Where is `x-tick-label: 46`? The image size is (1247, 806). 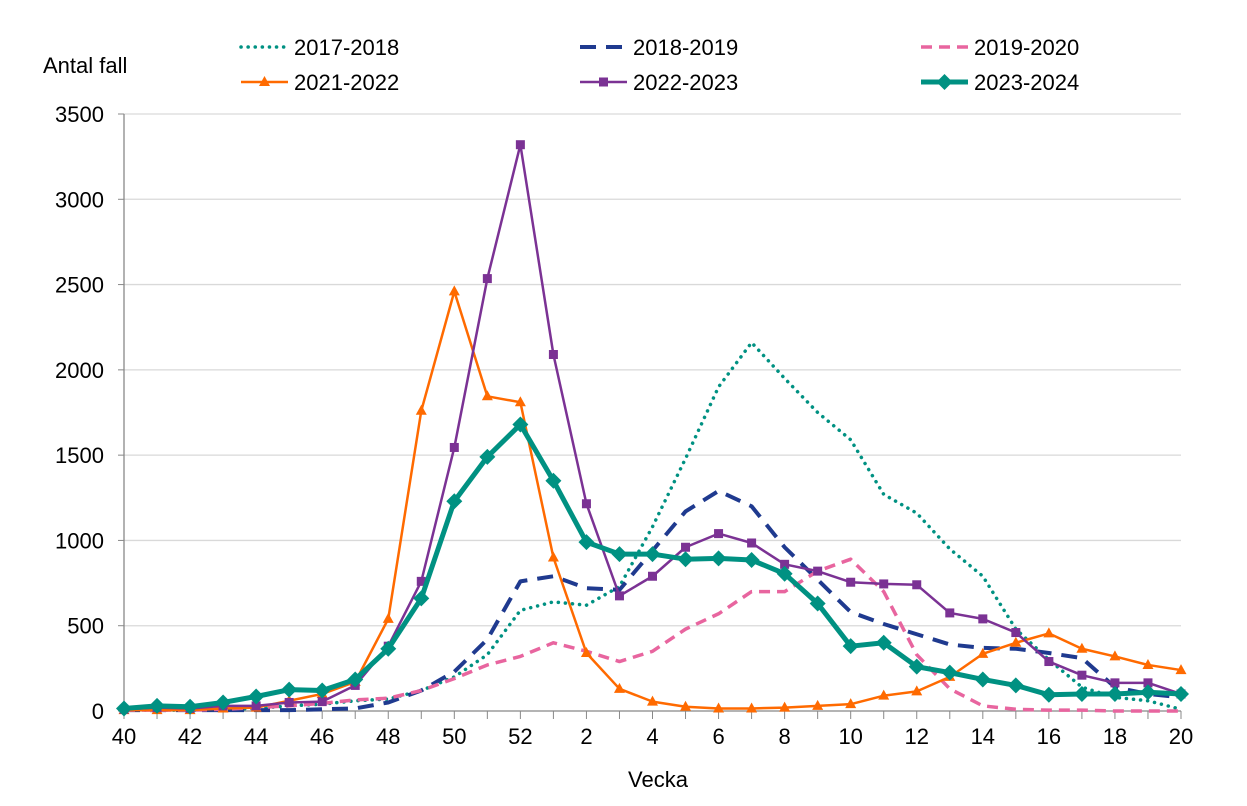 x-tick-label: 46 is located at coordinates (322, 736).